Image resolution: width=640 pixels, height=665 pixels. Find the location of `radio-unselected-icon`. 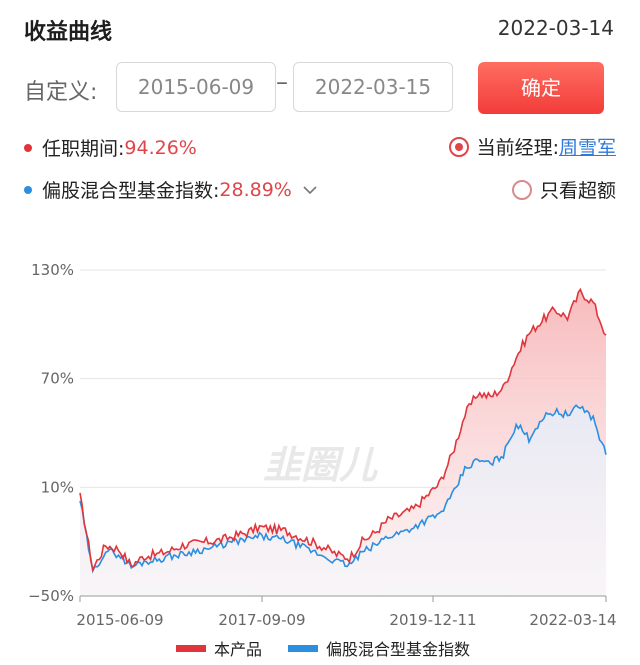

radio-unselected-icon is located at coordinates (521, 189).